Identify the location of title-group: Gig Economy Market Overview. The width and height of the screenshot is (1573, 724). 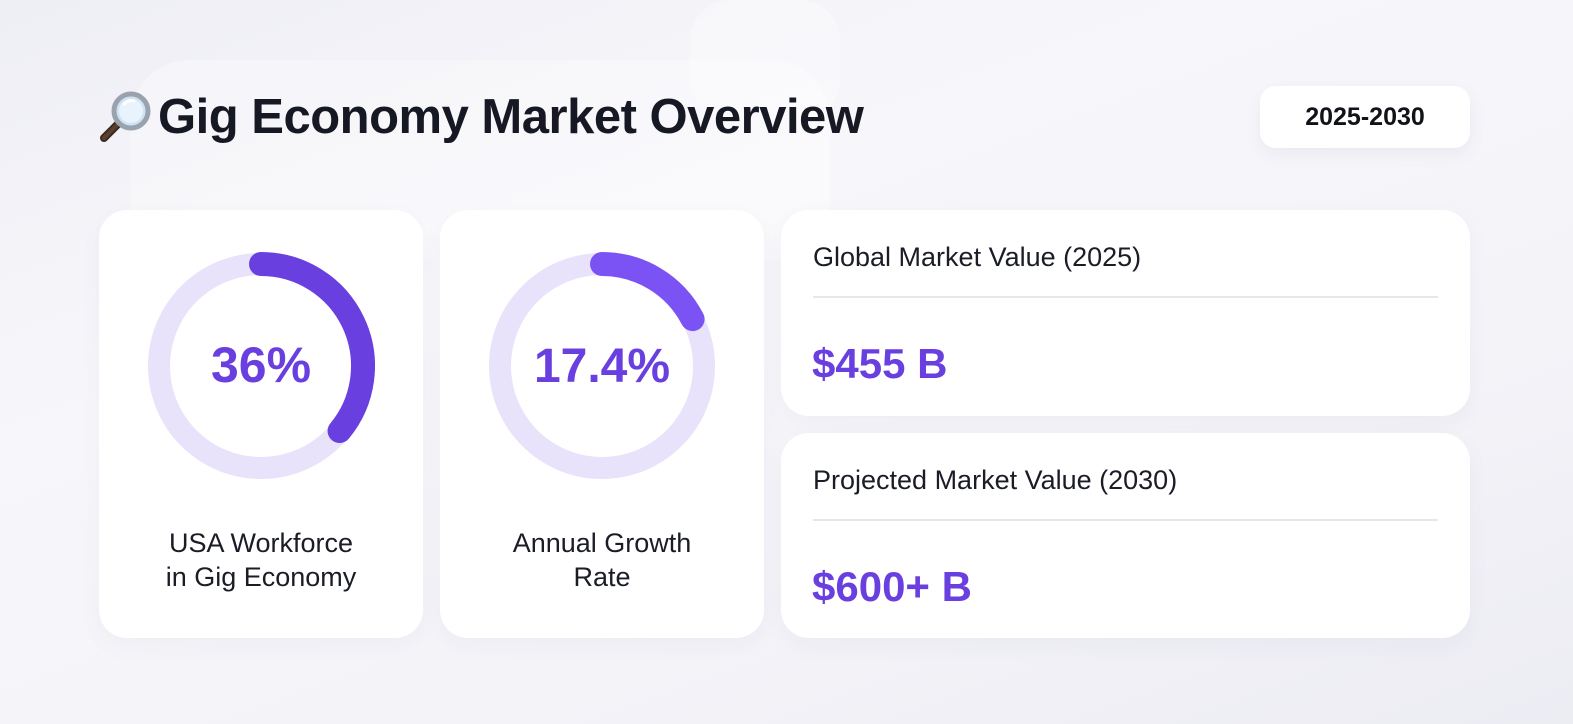
(481, 117).